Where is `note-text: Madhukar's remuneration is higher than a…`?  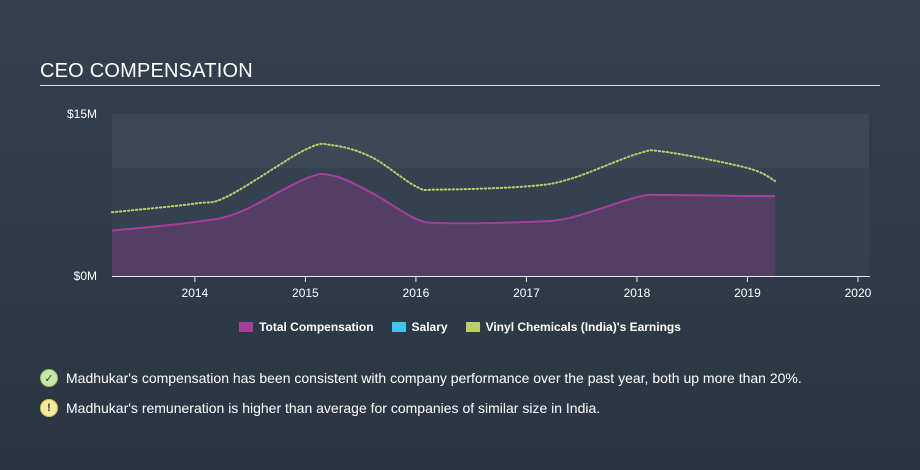 note-text: Madhukar's remuneration is higher than a… is located at coordinates (333, 408).